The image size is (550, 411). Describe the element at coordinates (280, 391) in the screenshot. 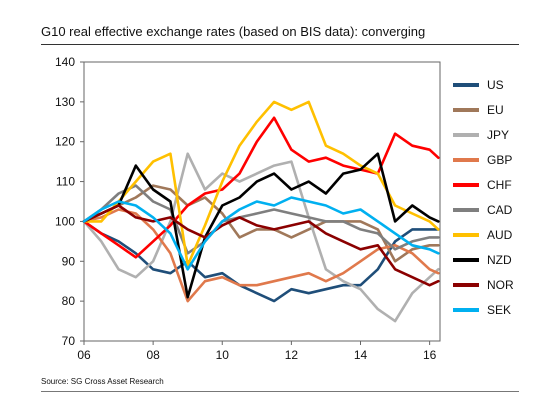

I see `bottom-divider` at that location.